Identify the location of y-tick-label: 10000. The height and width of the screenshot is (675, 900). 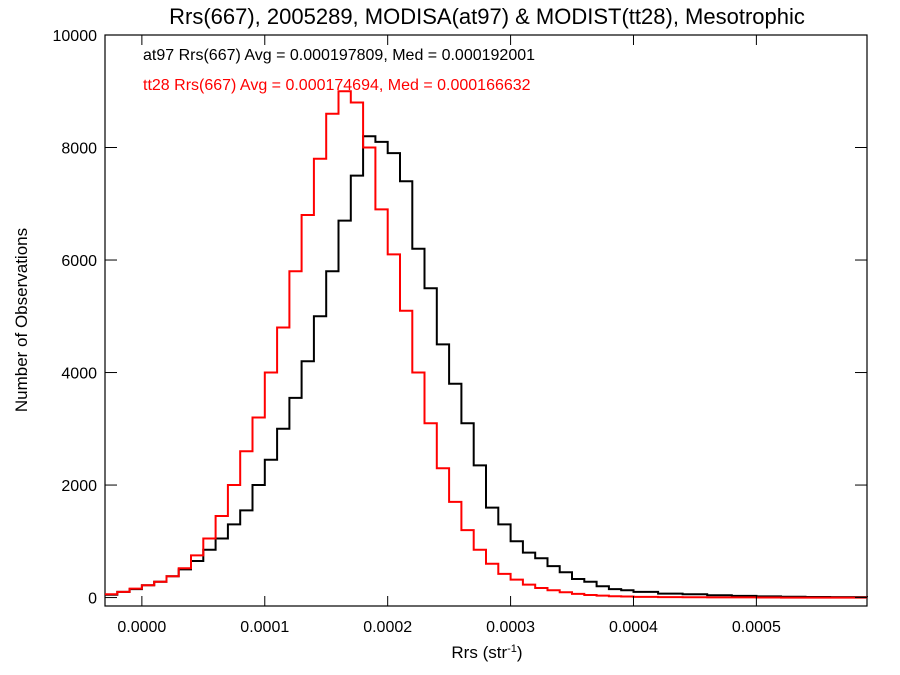
(75, 36).